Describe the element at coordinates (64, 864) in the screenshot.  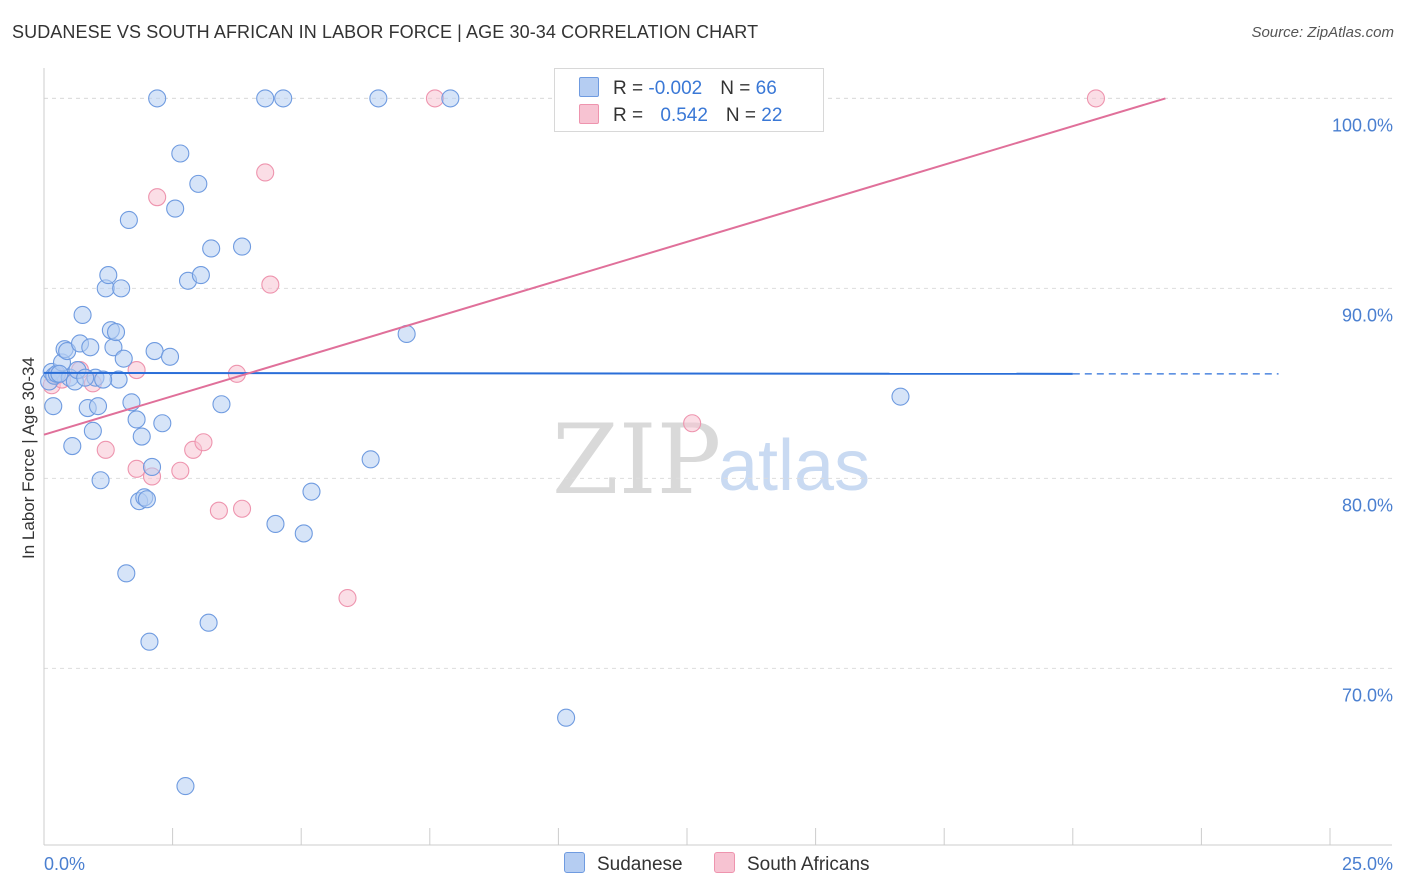
I see `x-tick-label-min: 0.0%` at that location.